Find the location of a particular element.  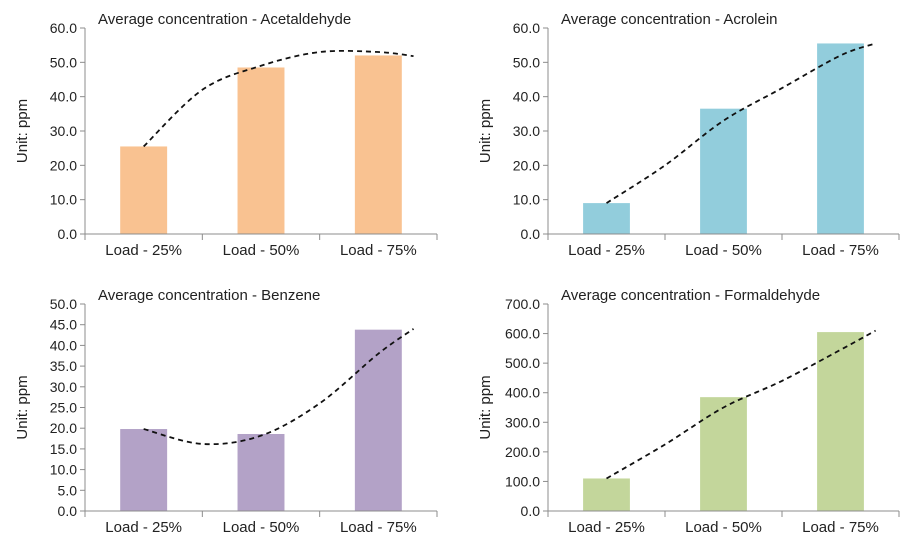

y-tick-label: 45.0 is located at coordinates (63, 325).